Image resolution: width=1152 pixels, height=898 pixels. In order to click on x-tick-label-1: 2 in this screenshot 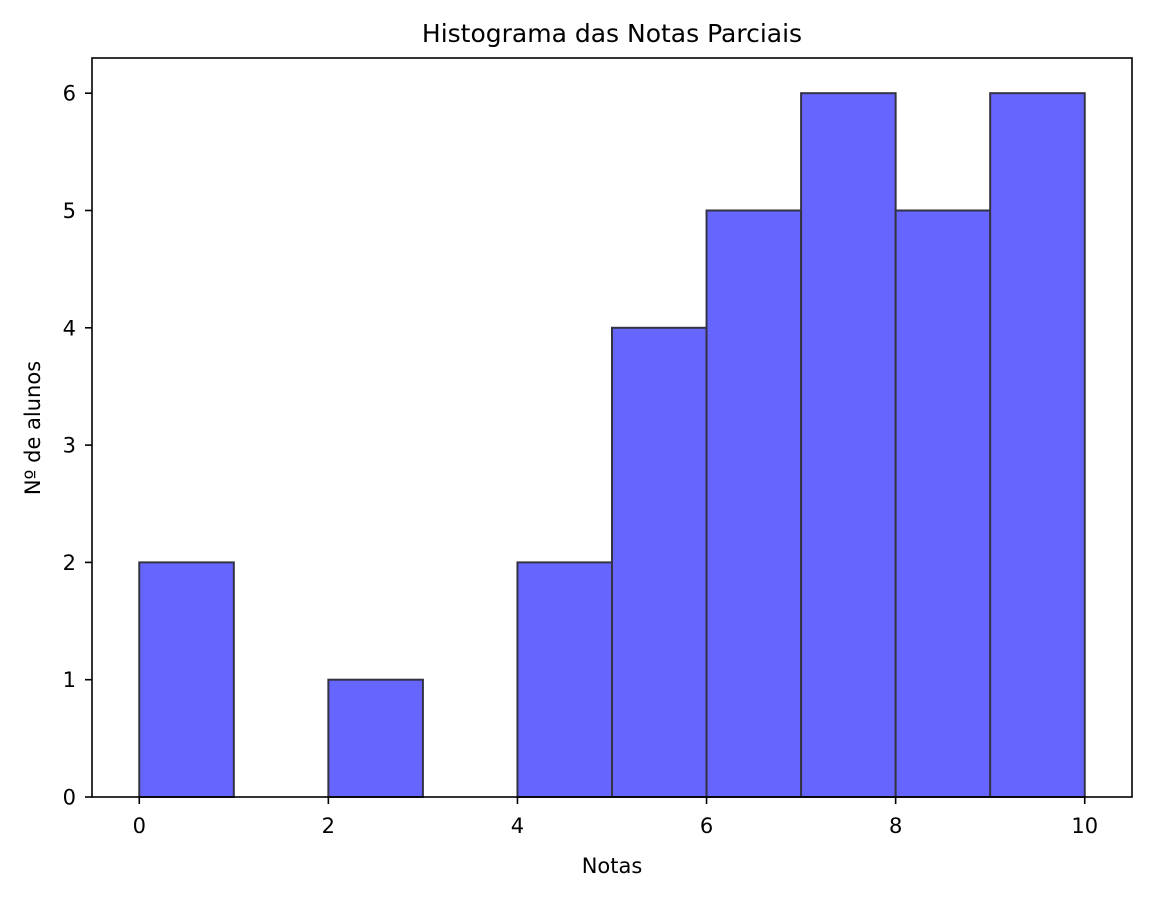, I will do `click(328, 826)`.